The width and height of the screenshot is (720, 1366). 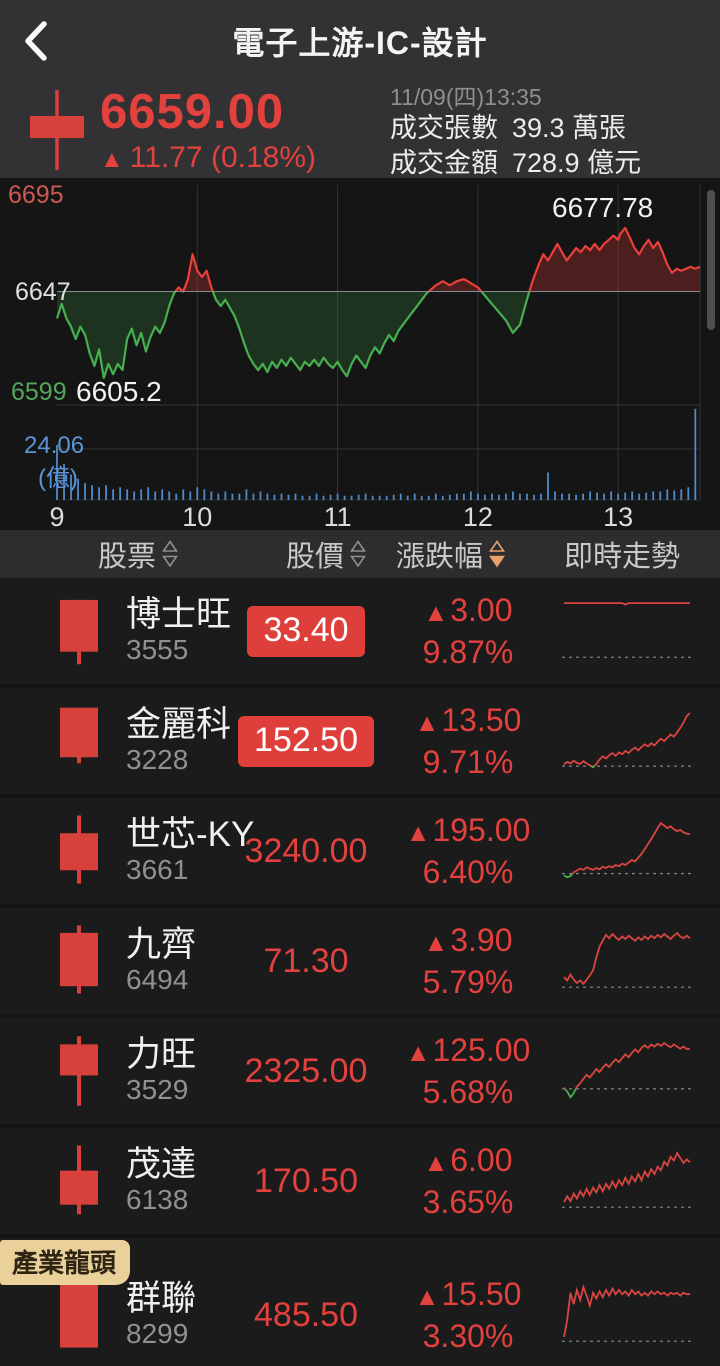 I want to click on chart-scrollbar, so click(x=711, y=260).